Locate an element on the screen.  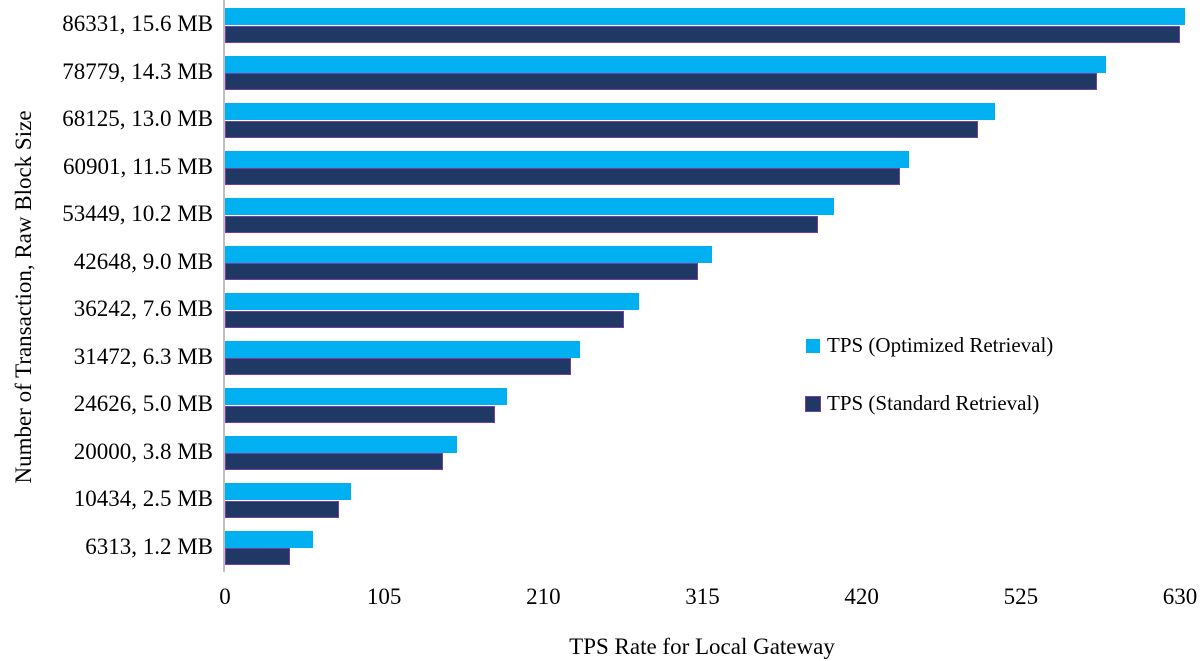
legend-swatch-optimized-icon is located at coordinates (813, 345).